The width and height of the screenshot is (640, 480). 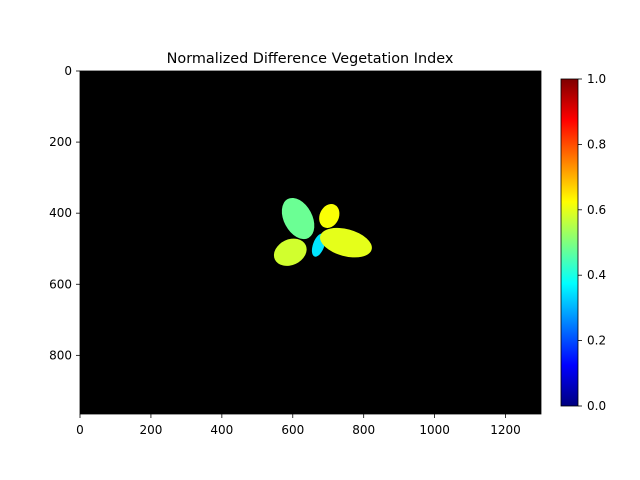 What do you see at coordinates (60, 355) in the screenshot?
I see `y-tick-label: 800` at bounding box center [60, 355].